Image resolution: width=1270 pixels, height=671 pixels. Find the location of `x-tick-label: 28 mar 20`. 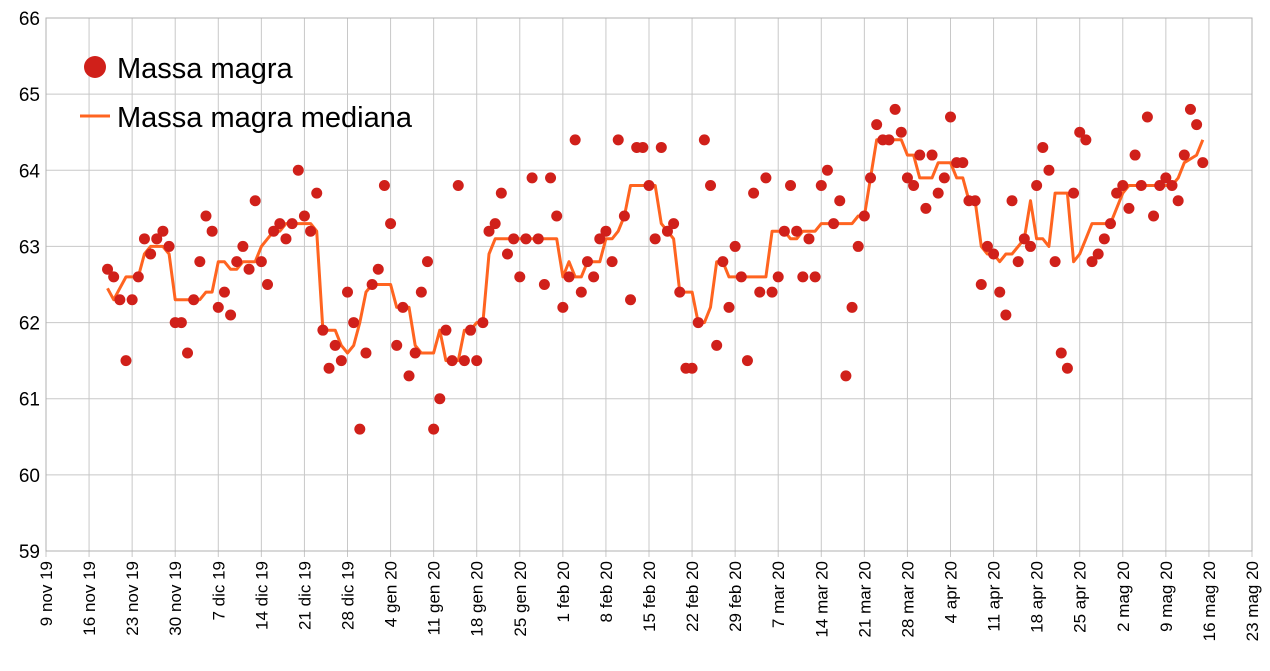

x-tick-label: 28 mar 20 is located at coordinates (907, 599).